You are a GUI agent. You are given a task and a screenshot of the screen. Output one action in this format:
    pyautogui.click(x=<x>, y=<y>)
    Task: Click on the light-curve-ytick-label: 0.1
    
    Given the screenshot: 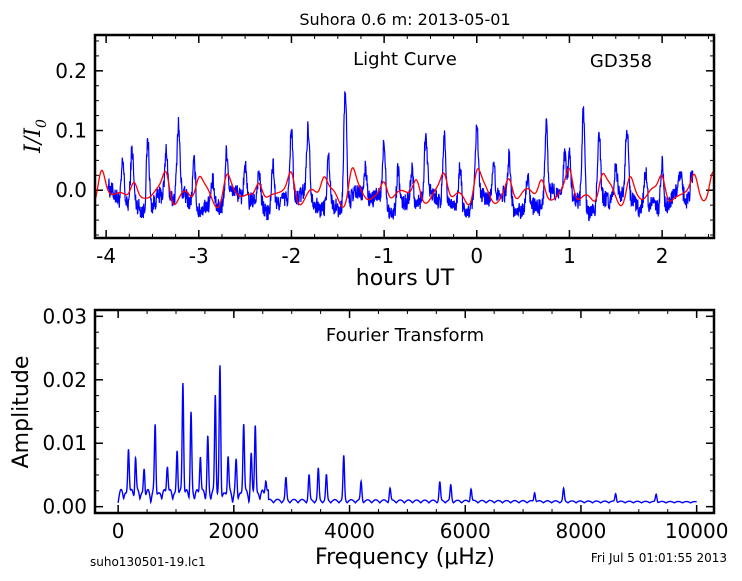 What is the action you would take?
    pyautogui.click(x=71, y=131)
    